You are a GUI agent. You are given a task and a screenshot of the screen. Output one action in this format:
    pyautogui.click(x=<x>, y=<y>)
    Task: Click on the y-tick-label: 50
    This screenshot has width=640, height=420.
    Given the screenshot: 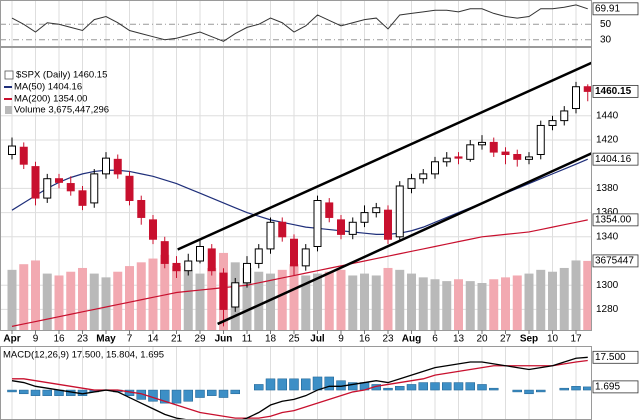 What is the action you would take?
    pyautogui.click(x=606, y=24)
    